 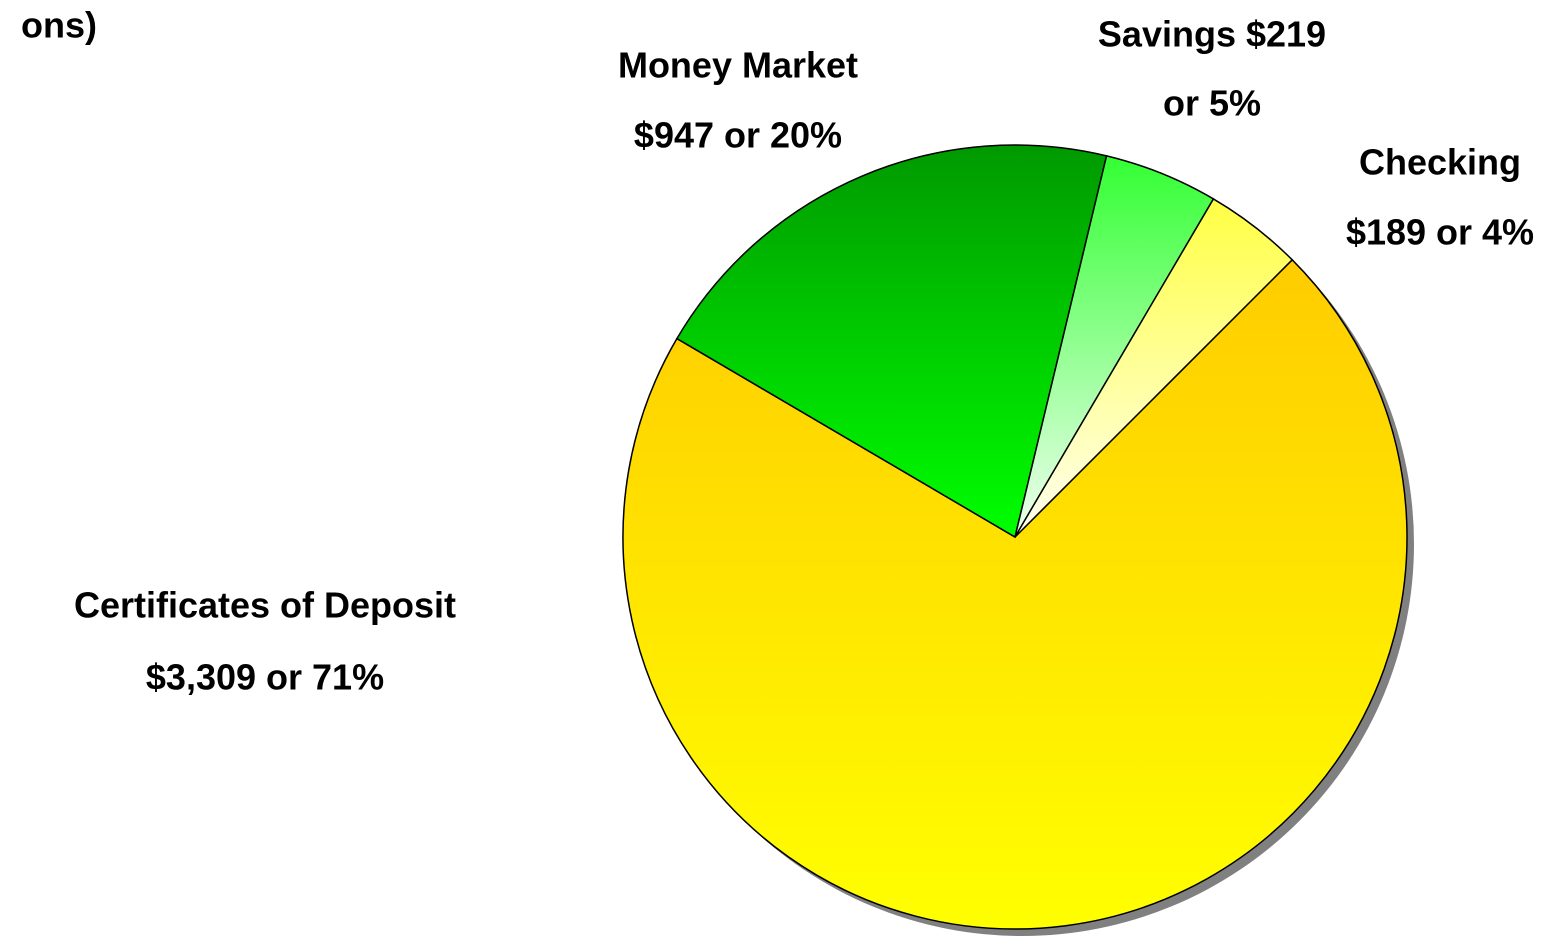 What do you see at coordinates (59, 25) in the screenshot?
I see `chart-title: ons)` at bounding box center [59, 25].